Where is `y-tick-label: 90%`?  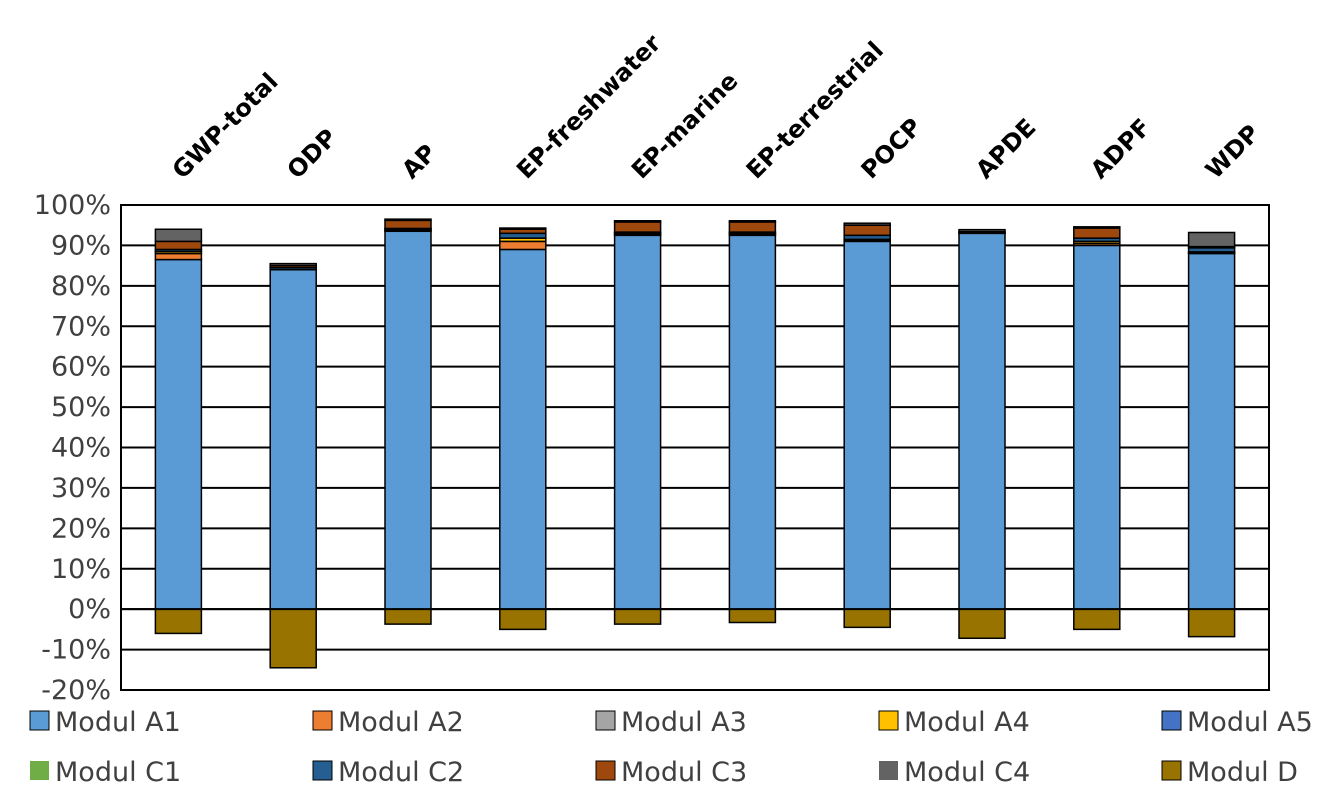
y-tick-label: 90% is located at coordinates (81, 245).